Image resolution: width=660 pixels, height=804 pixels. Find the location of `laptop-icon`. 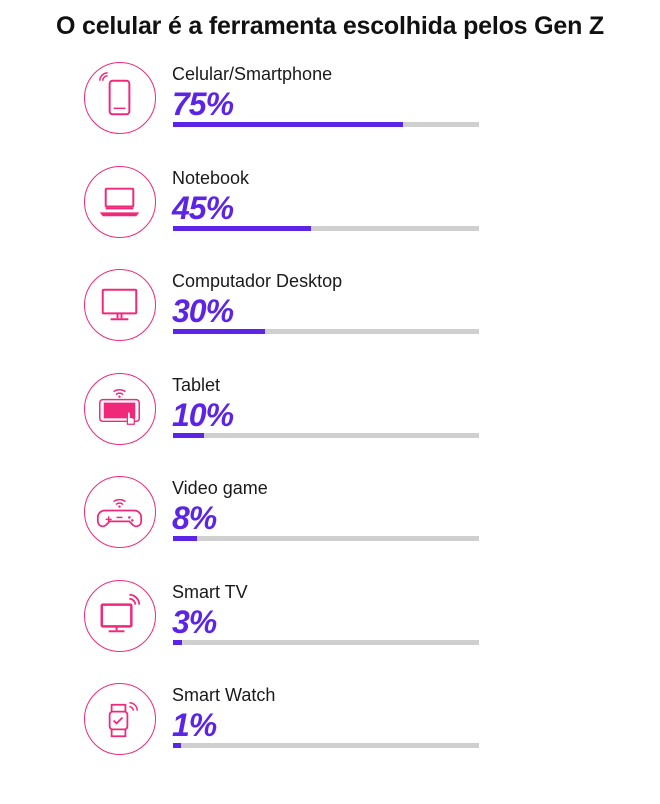

laptop-icon is located at coordinates (120, 201).